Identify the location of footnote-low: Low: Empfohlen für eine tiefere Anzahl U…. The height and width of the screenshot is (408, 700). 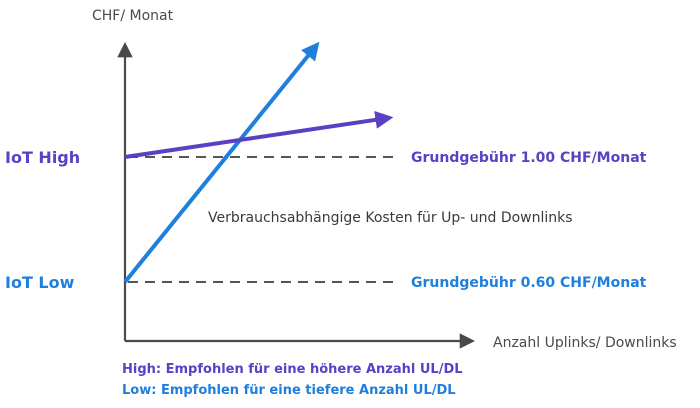
(289, 390).